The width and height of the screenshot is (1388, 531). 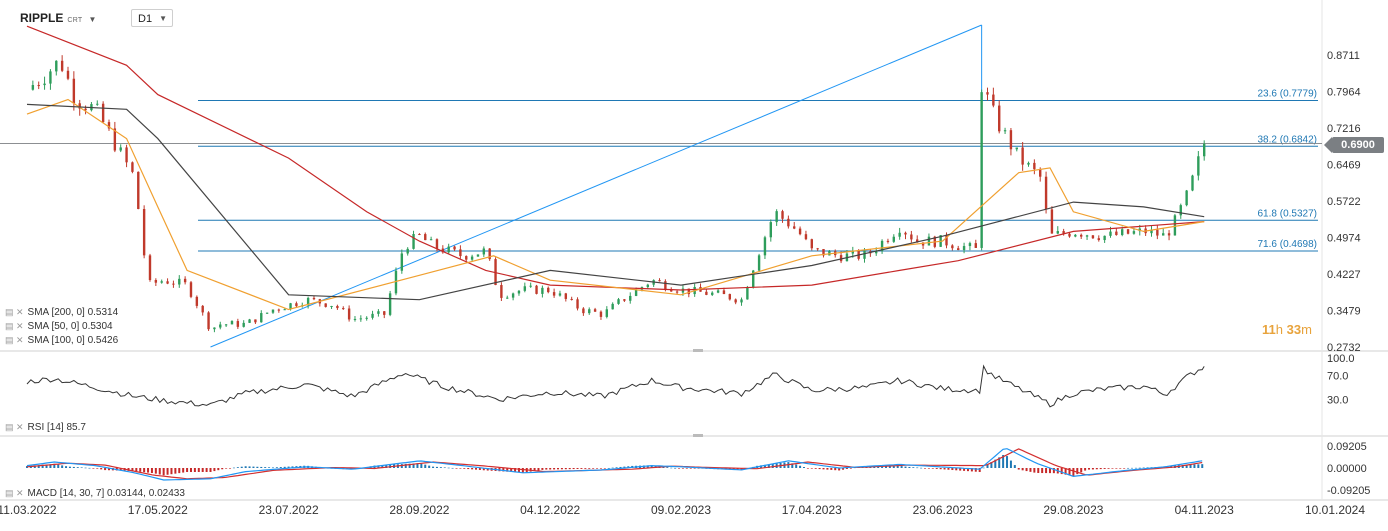 What do you see at coordinates (61, 312) in the screenshot?
I see `legend-sma200: ▤ ✕ SMA [200, 0] 0.5314` at bounding box center [61, 312].